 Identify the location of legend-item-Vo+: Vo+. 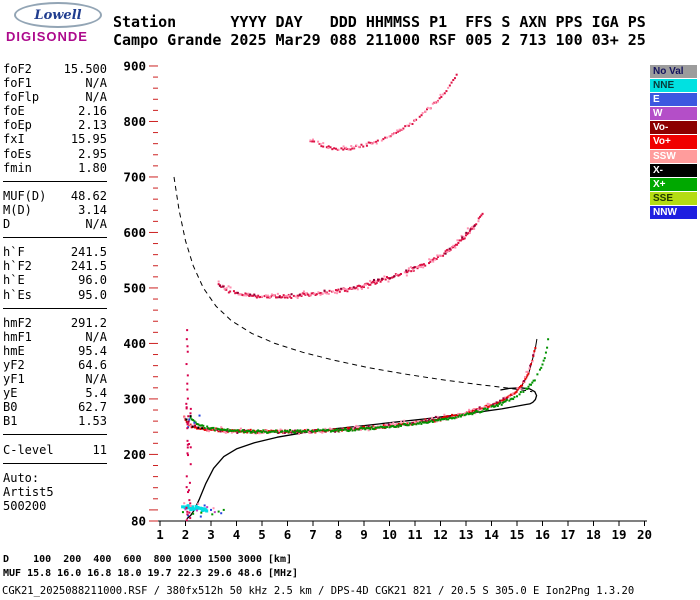
(673, 142).